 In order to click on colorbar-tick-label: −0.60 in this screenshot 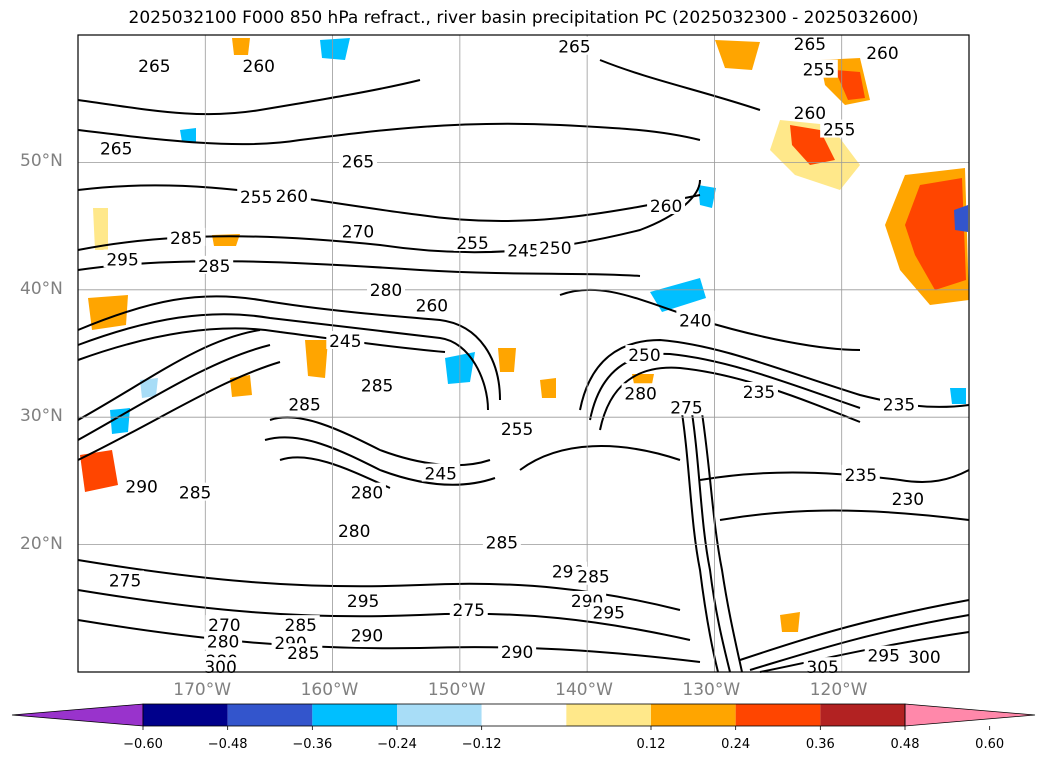, I will do `click(143, 744)`.